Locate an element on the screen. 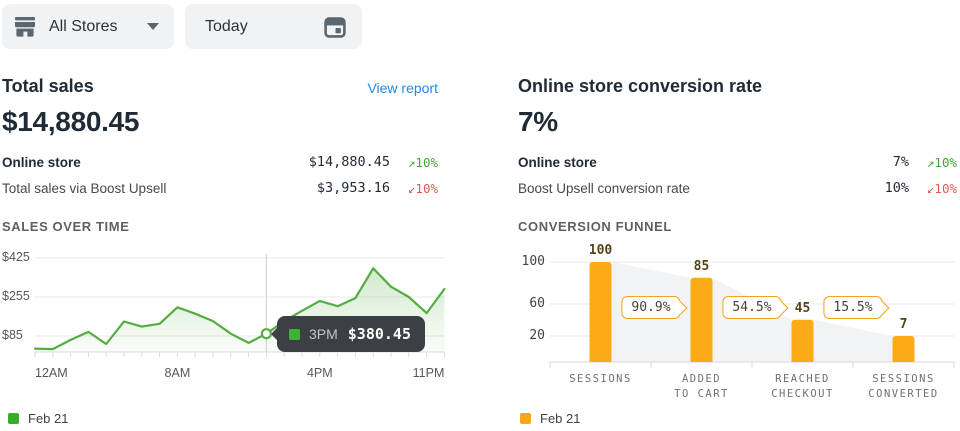 This screenshot has height=431, width=960. chart-tooltip: 3PM $380.45 is located at coordinates (351, 334).